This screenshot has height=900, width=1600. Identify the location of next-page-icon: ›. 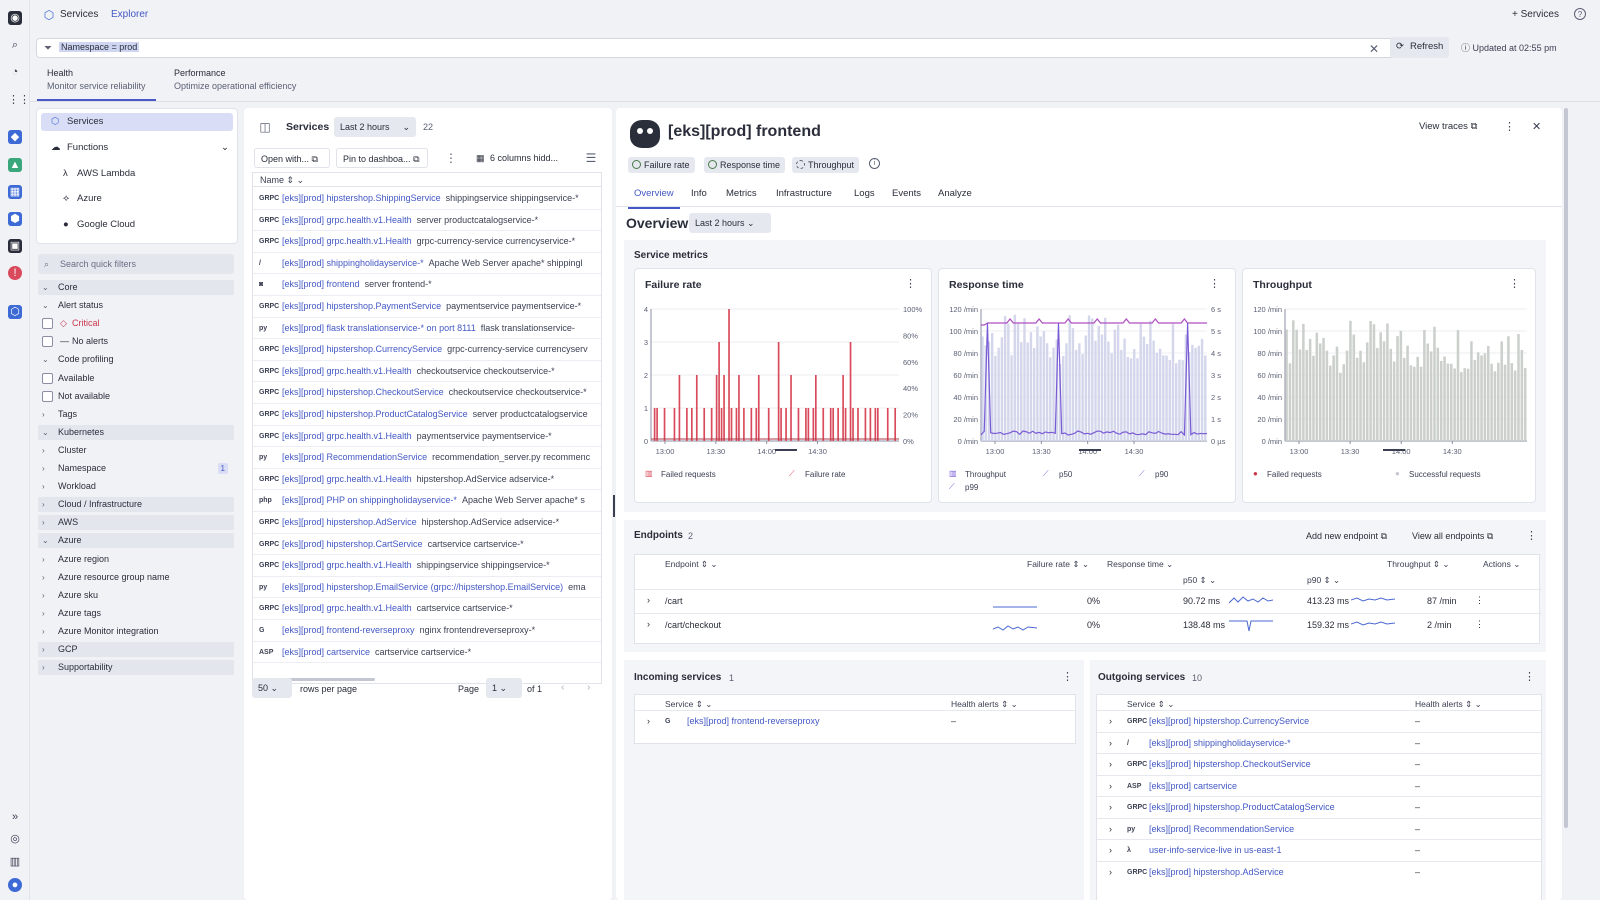
(589, 687).